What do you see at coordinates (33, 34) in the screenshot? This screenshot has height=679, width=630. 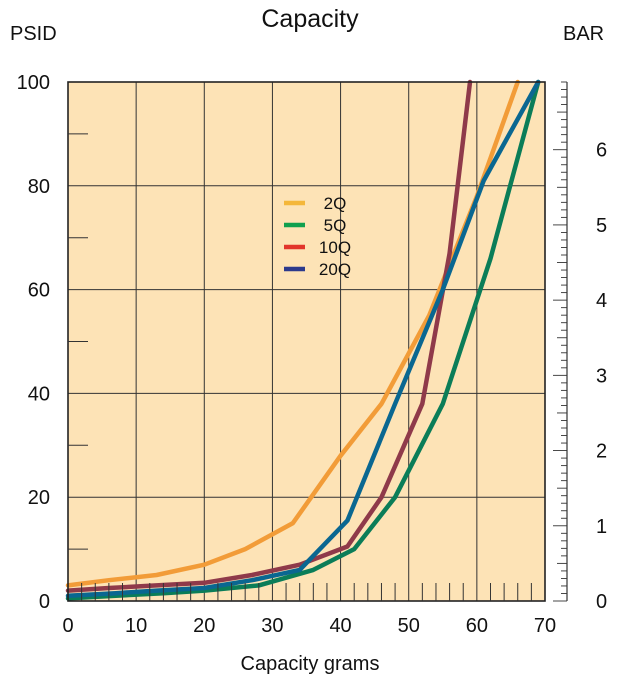 I see `left-axis-label: PSID` at bounding box center [33, 34].